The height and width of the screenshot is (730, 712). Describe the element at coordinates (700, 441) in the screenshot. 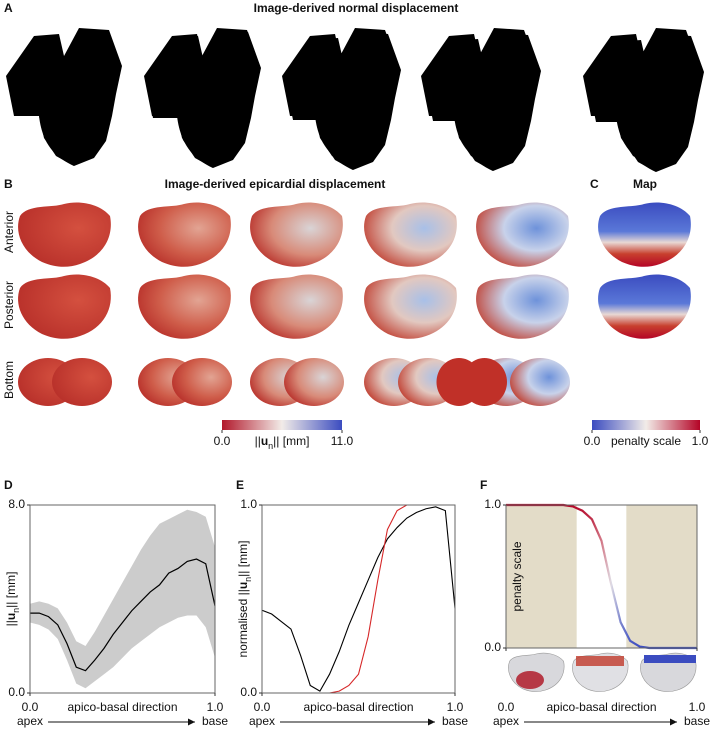

I see `colorbar-tick-label: 1.0` at that location.